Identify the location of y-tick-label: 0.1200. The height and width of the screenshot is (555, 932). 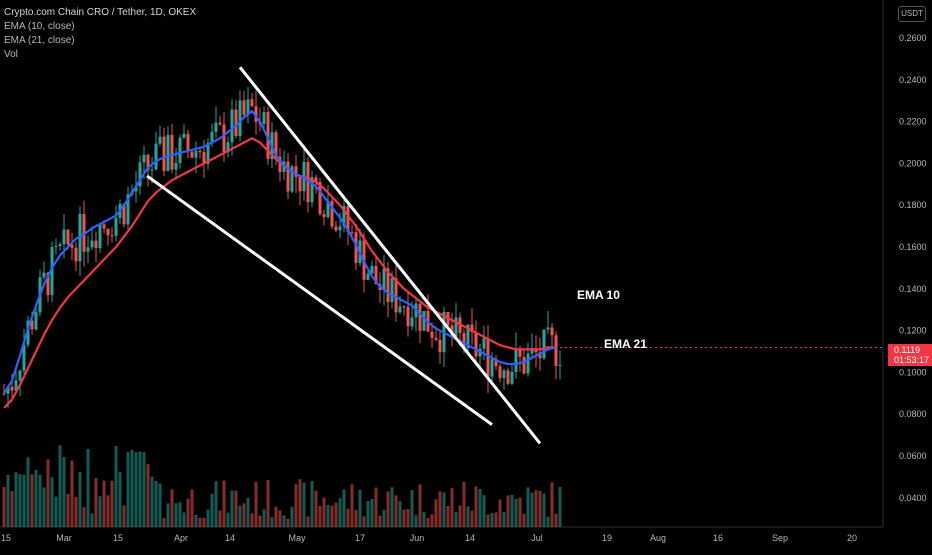
(913, 331).